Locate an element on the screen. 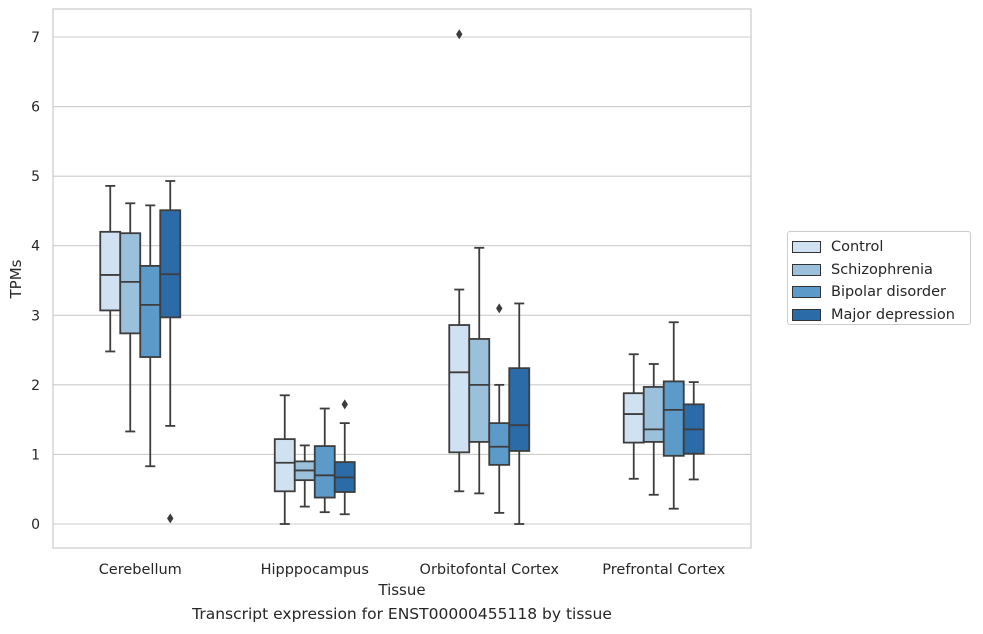 This screenshot has width=983, height=634. y-tick-label: 2 is located at coordinates (35, 386).